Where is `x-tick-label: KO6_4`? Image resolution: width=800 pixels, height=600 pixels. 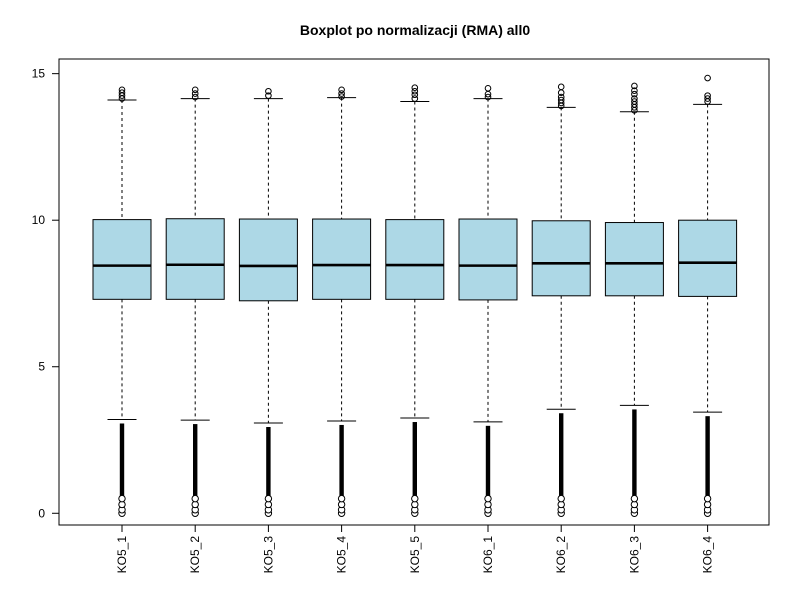
x-tick-label: KO6_4 is located at coordinates (708, 555).